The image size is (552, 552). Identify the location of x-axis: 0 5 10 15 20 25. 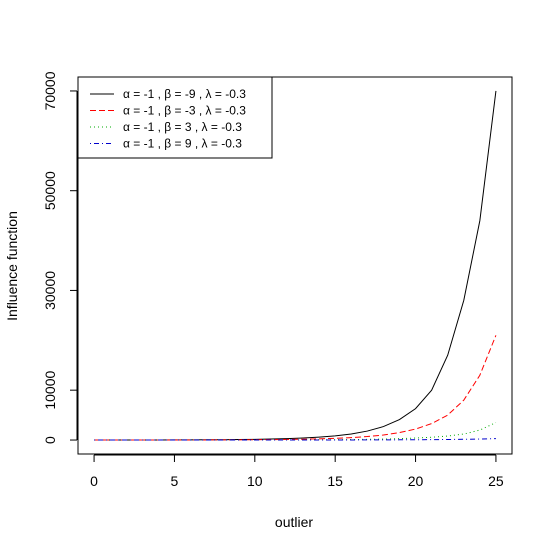
(297, 471).